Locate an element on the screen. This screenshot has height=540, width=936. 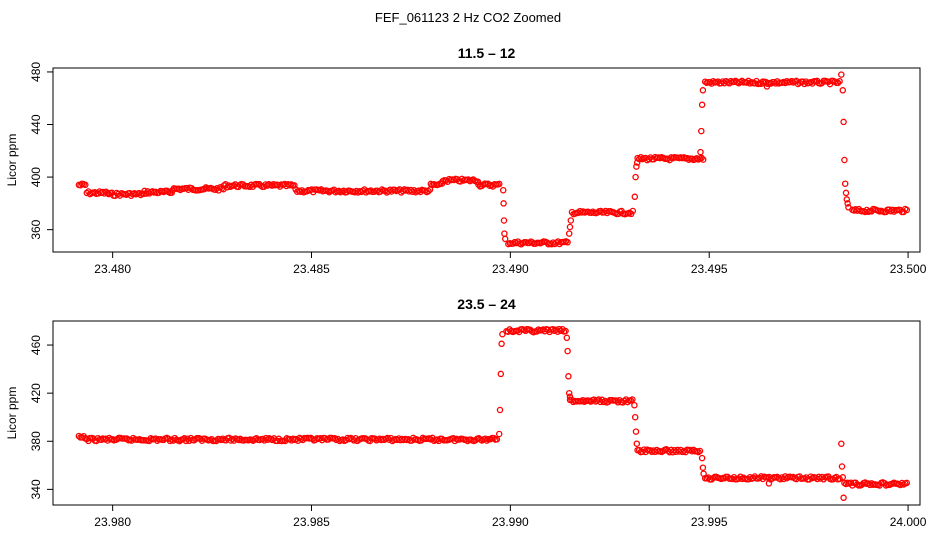
y-tick-label: 360 is located at coordinates (36, 229).